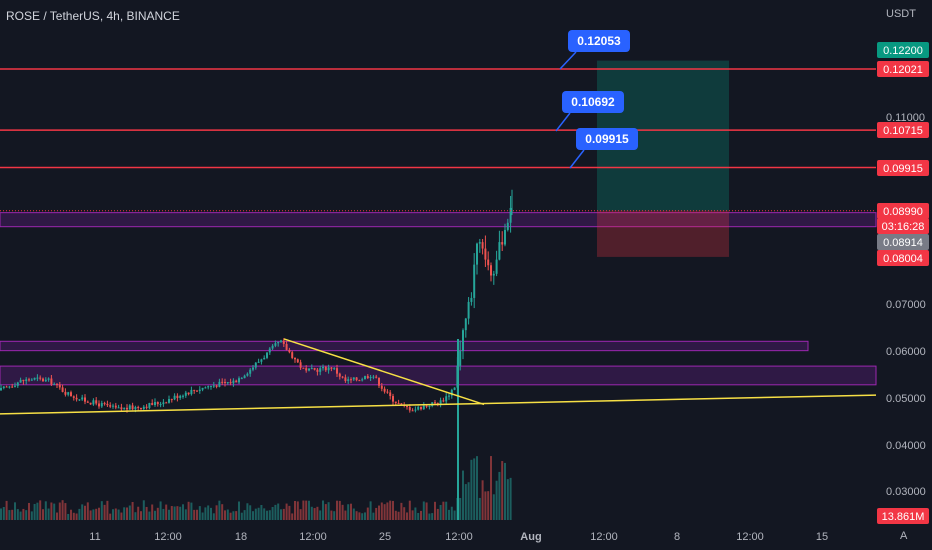 This screenshot has height=550, width=932. I want to click on price-callout-1: 0.10692, so click(589, 111).